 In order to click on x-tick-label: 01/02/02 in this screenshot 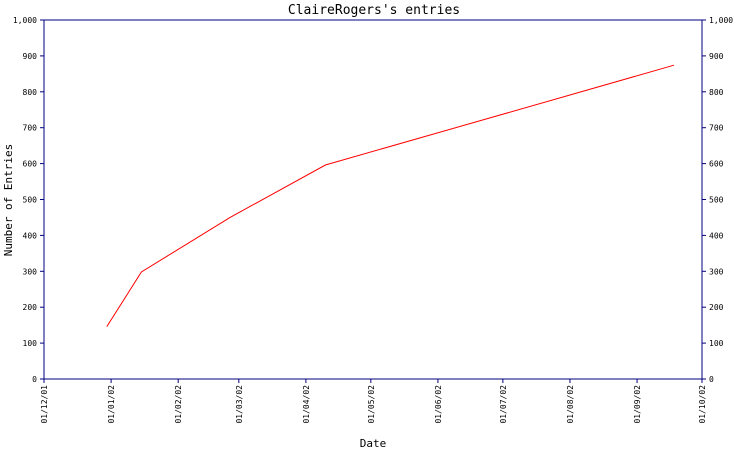, I will do `click(178, 404)`.